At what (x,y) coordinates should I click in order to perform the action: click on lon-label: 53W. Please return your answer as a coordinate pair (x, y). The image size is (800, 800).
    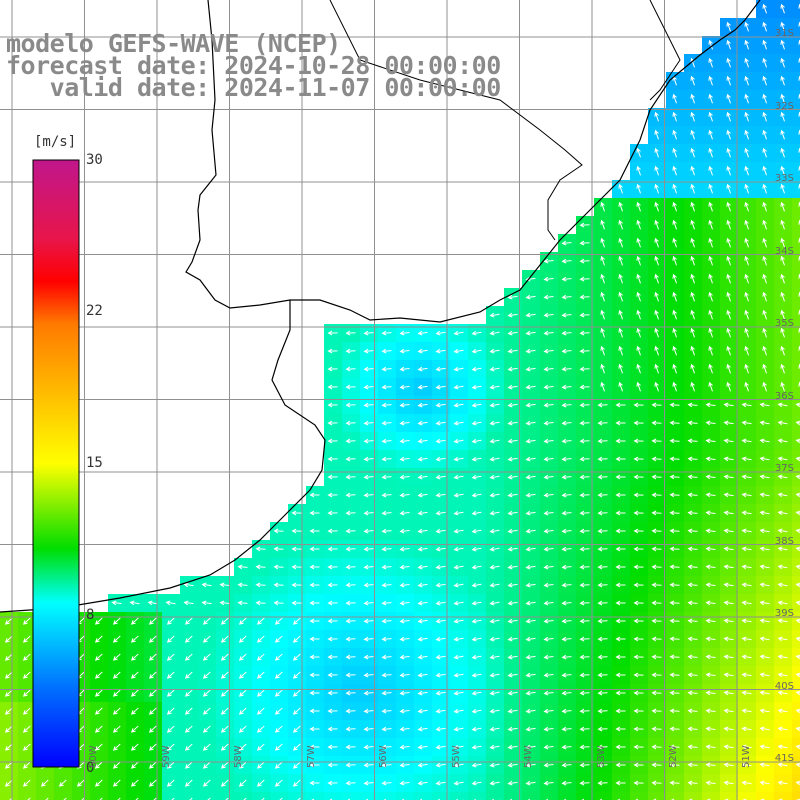
    Looking at the image, I should click on (601, 756).